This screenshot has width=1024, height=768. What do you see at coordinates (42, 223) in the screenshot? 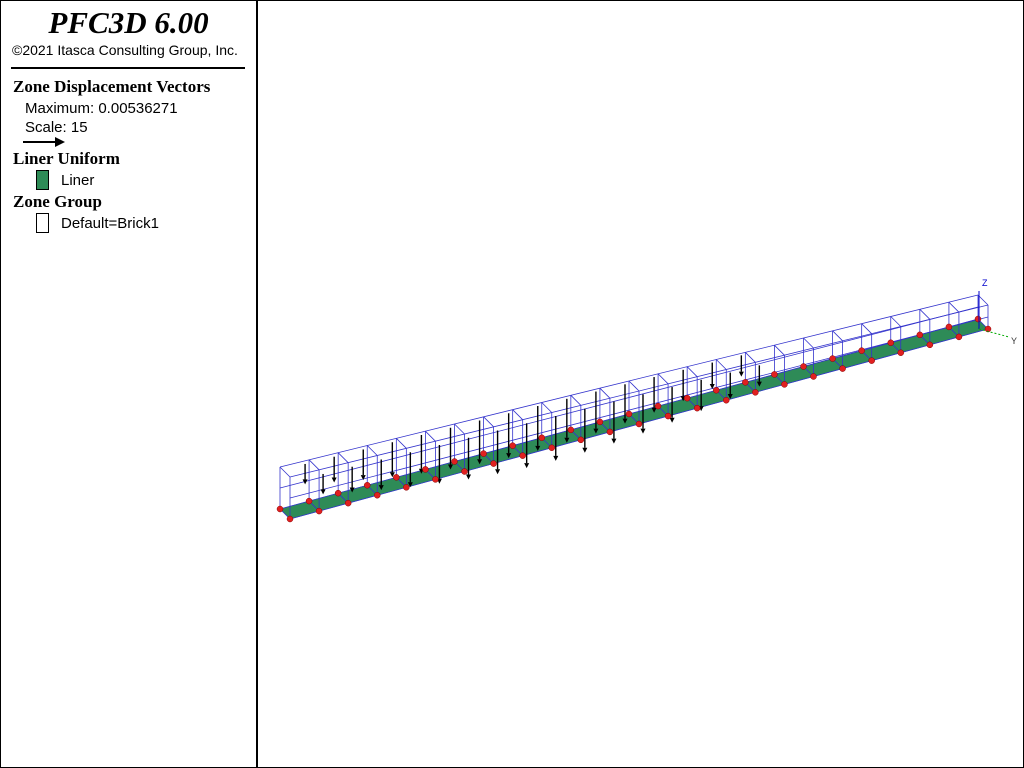
I see `group-swatch` at bounding box center [42, 223].